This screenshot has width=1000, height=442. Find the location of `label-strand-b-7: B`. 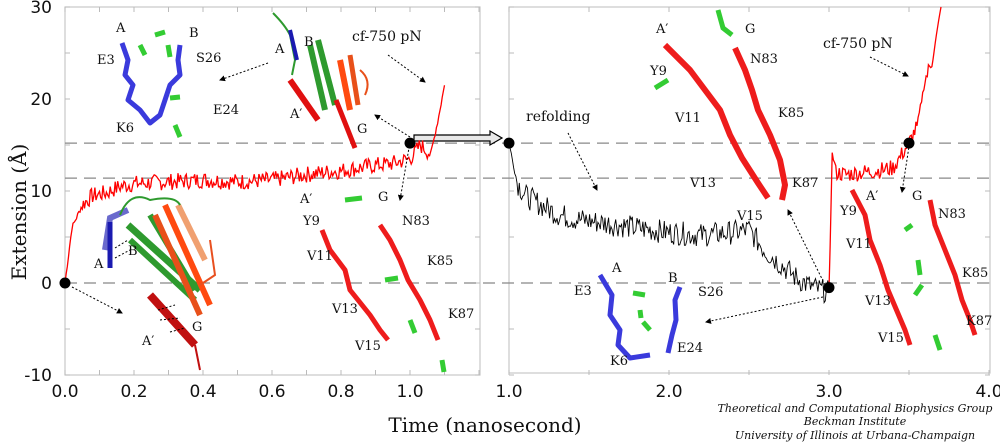

label-strand-b-7: B is located at coordinates (673, 278).